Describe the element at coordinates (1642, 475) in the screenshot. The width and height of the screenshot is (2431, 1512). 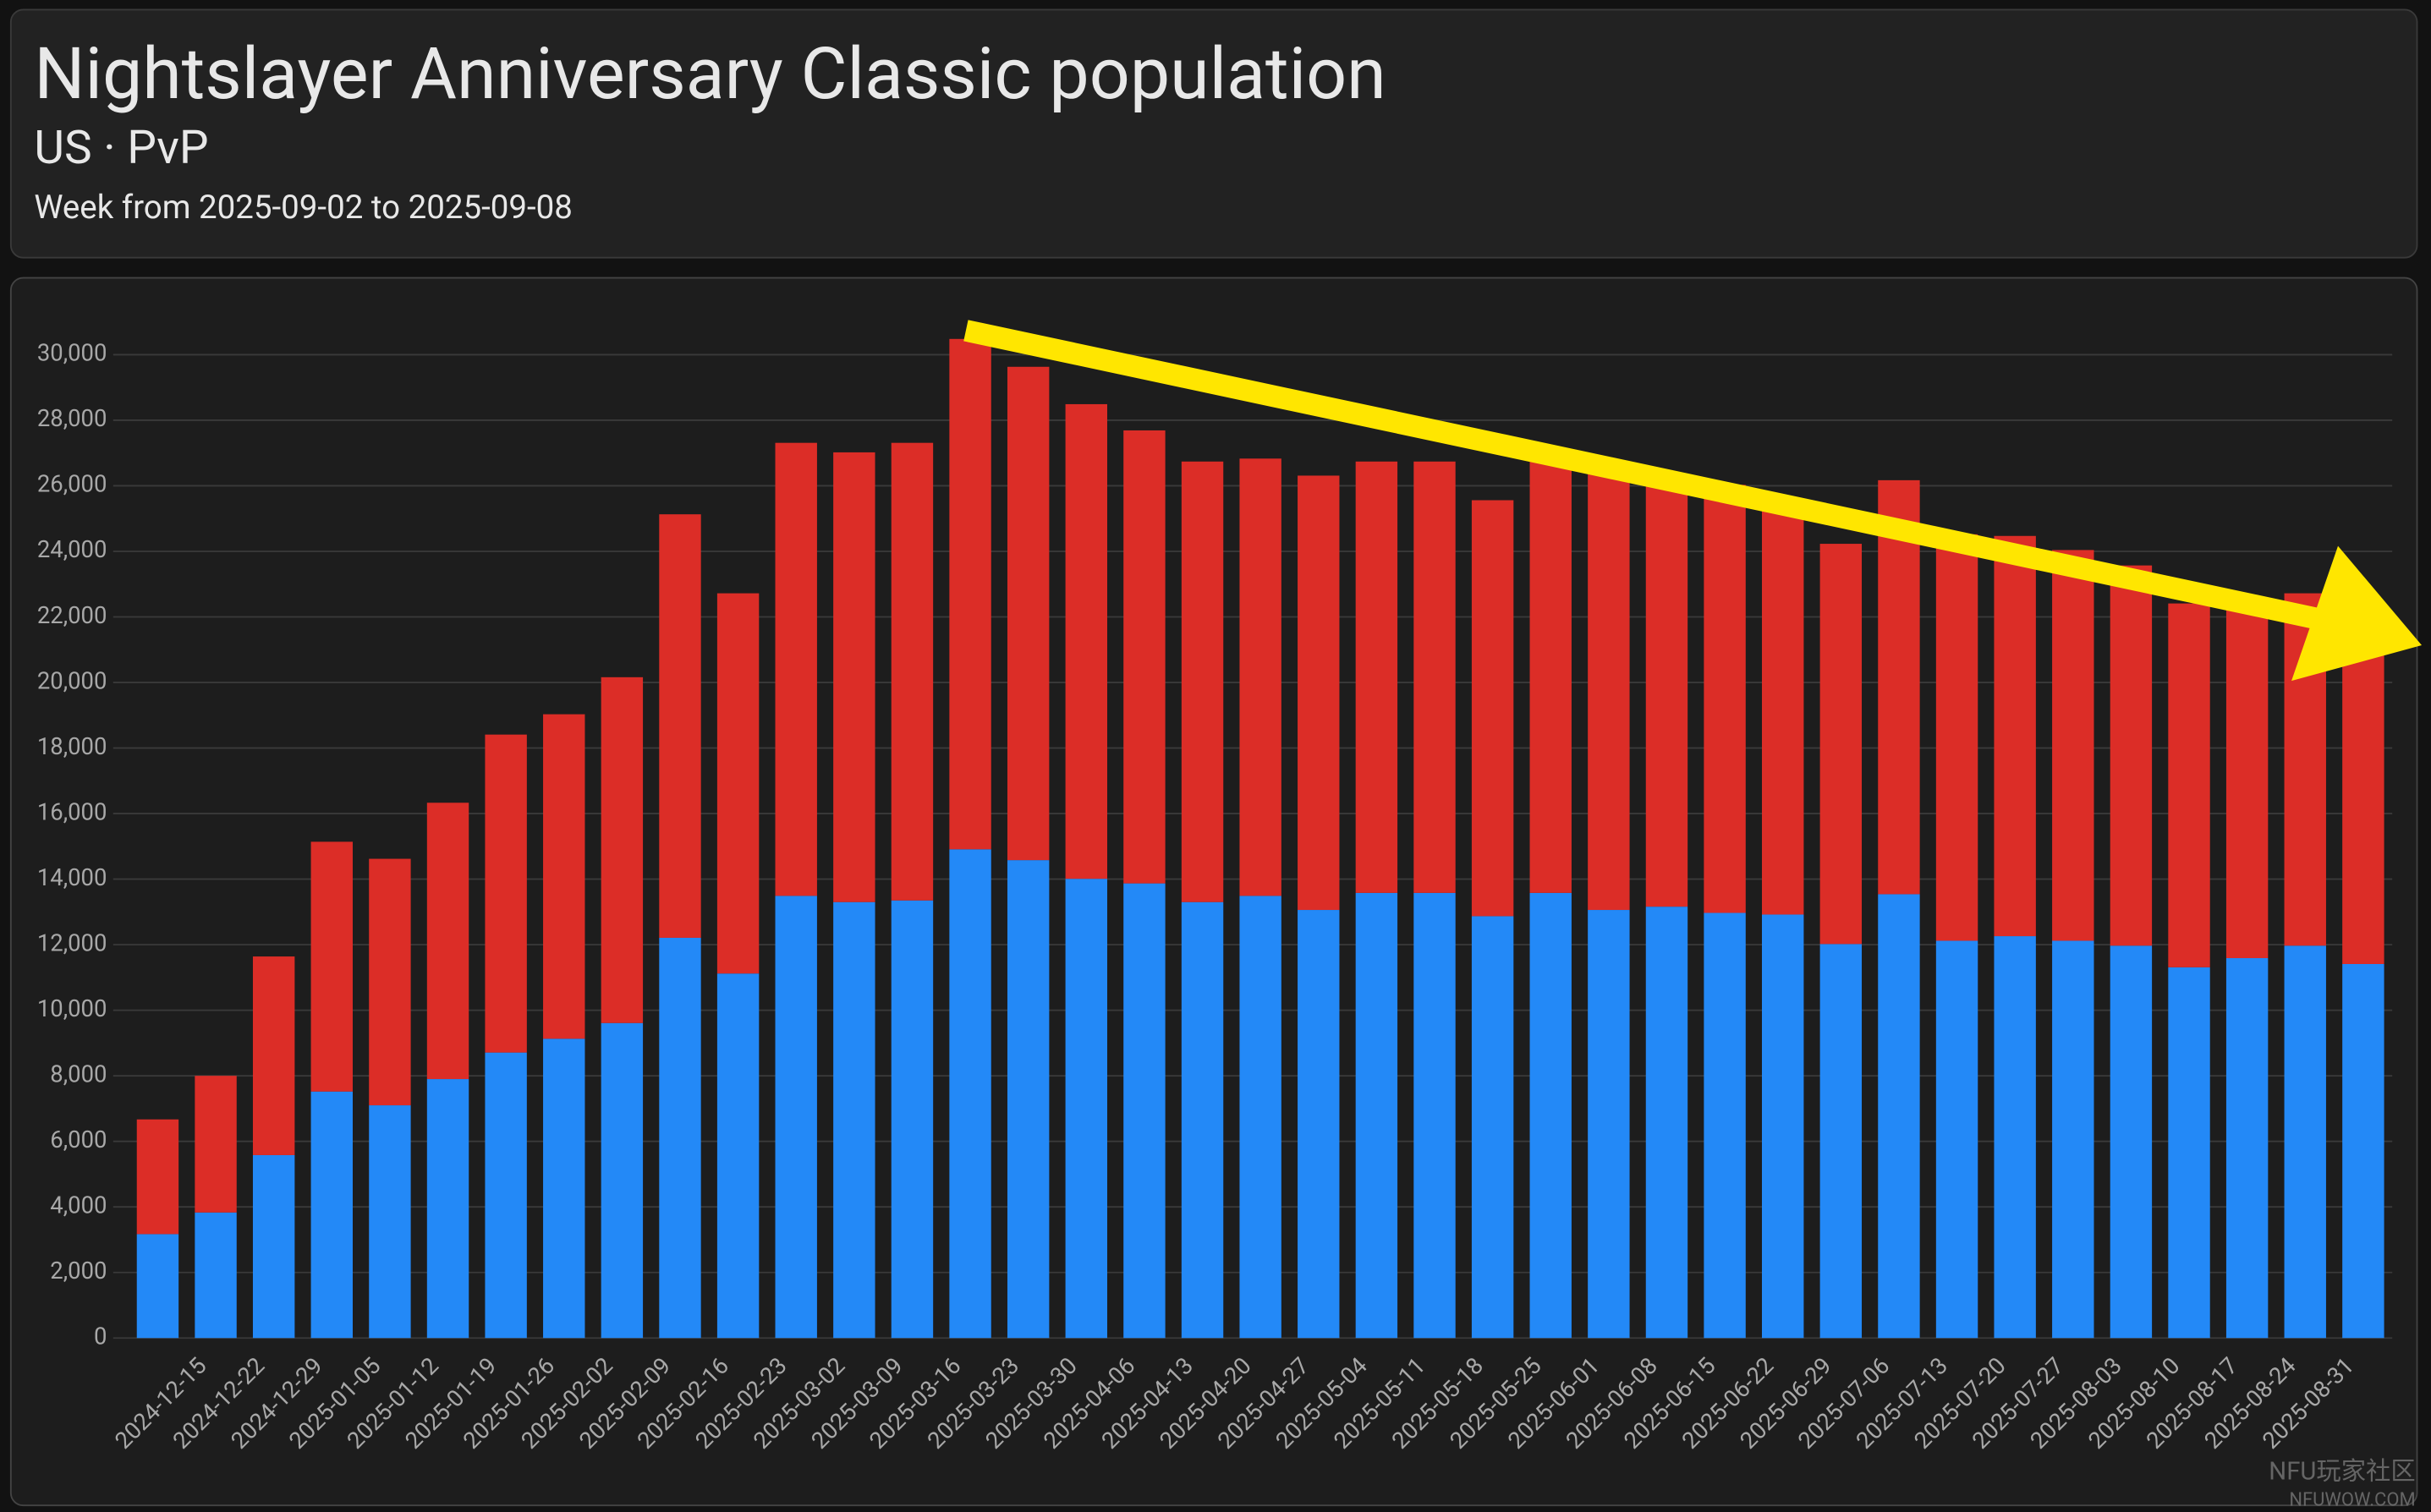
I see `arrow-shaft` at that location.